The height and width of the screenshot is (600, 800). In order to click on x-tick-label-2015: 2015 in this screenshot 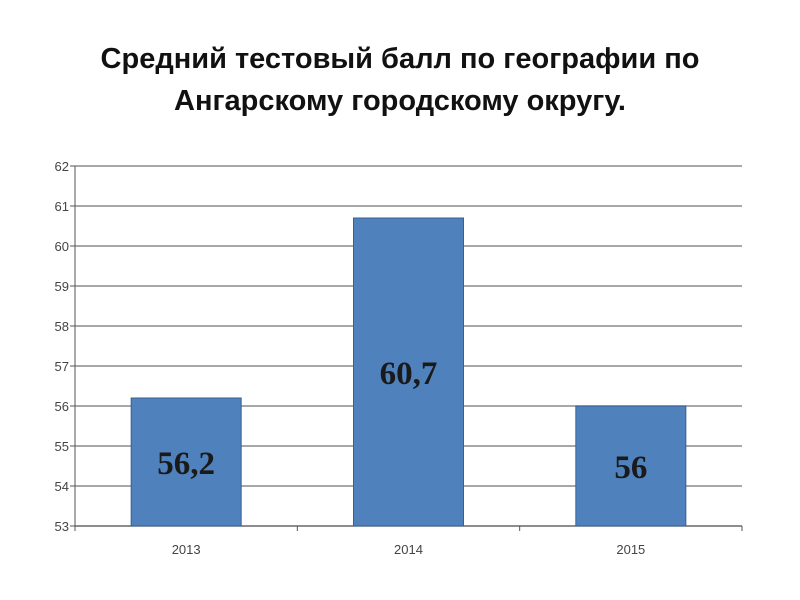, I will do `click(630, 549)`.